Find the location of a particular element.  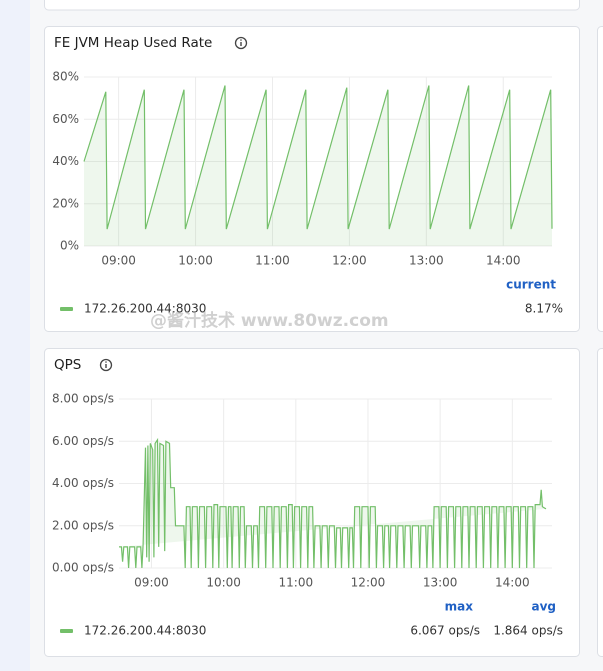

legend-stat-value: 1.864 ops/s is located at coordinates (528, 631).